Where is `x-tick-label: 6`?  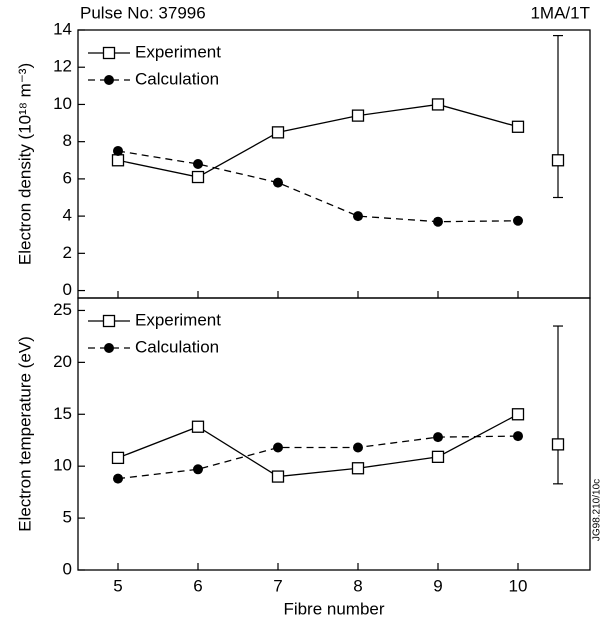
x-tick-label: 6 is located at coordinates (197, 585).